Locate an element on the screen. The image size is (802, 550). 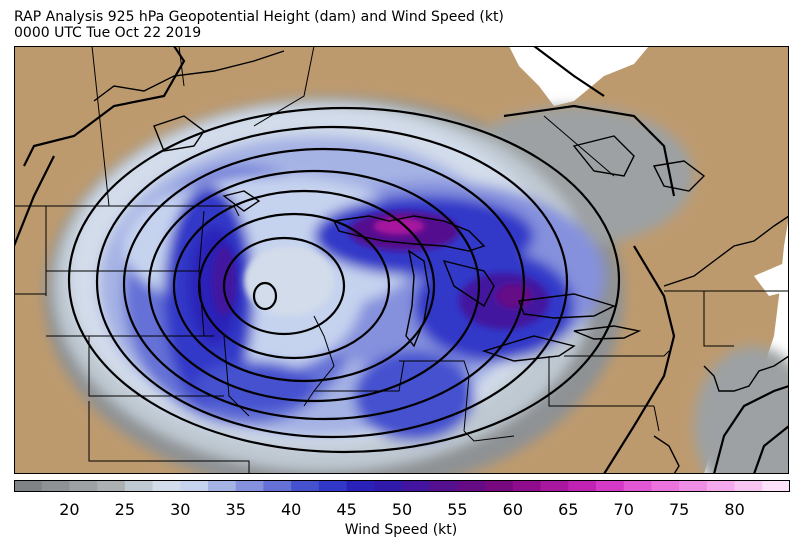
colorbar-tick-label: 30 is located at coordinates (180, 509).